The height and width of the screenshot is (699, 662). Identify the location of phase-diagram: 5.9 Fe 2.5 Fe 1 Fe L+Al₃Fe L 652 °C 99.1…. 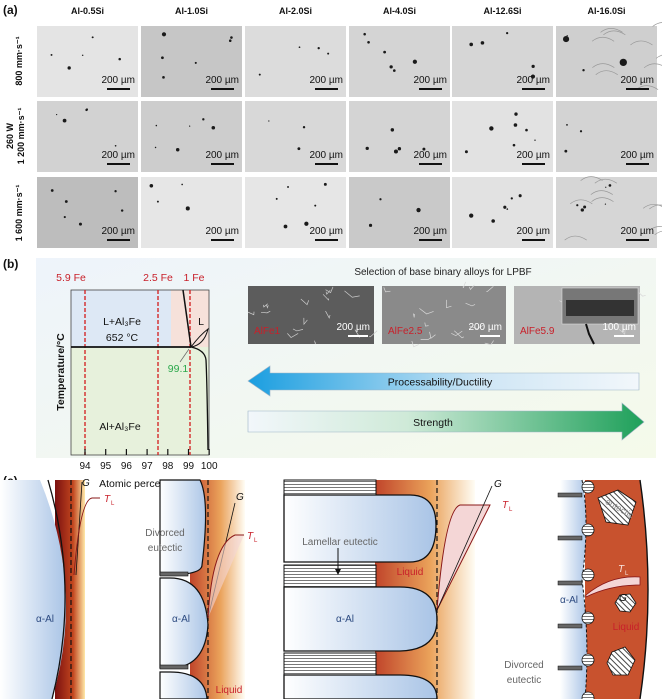
(136, 381).